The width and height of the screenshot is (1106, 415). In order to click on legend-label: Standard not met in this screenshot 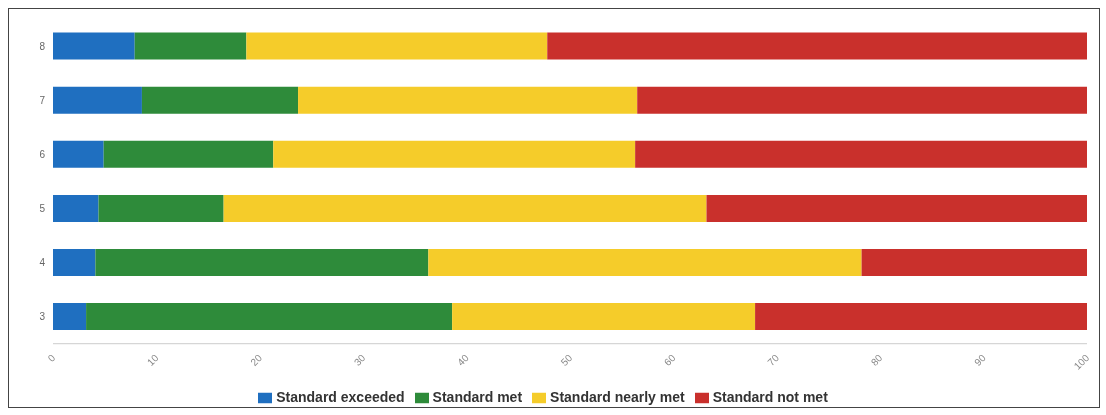, I will do `click(770, 396)`.